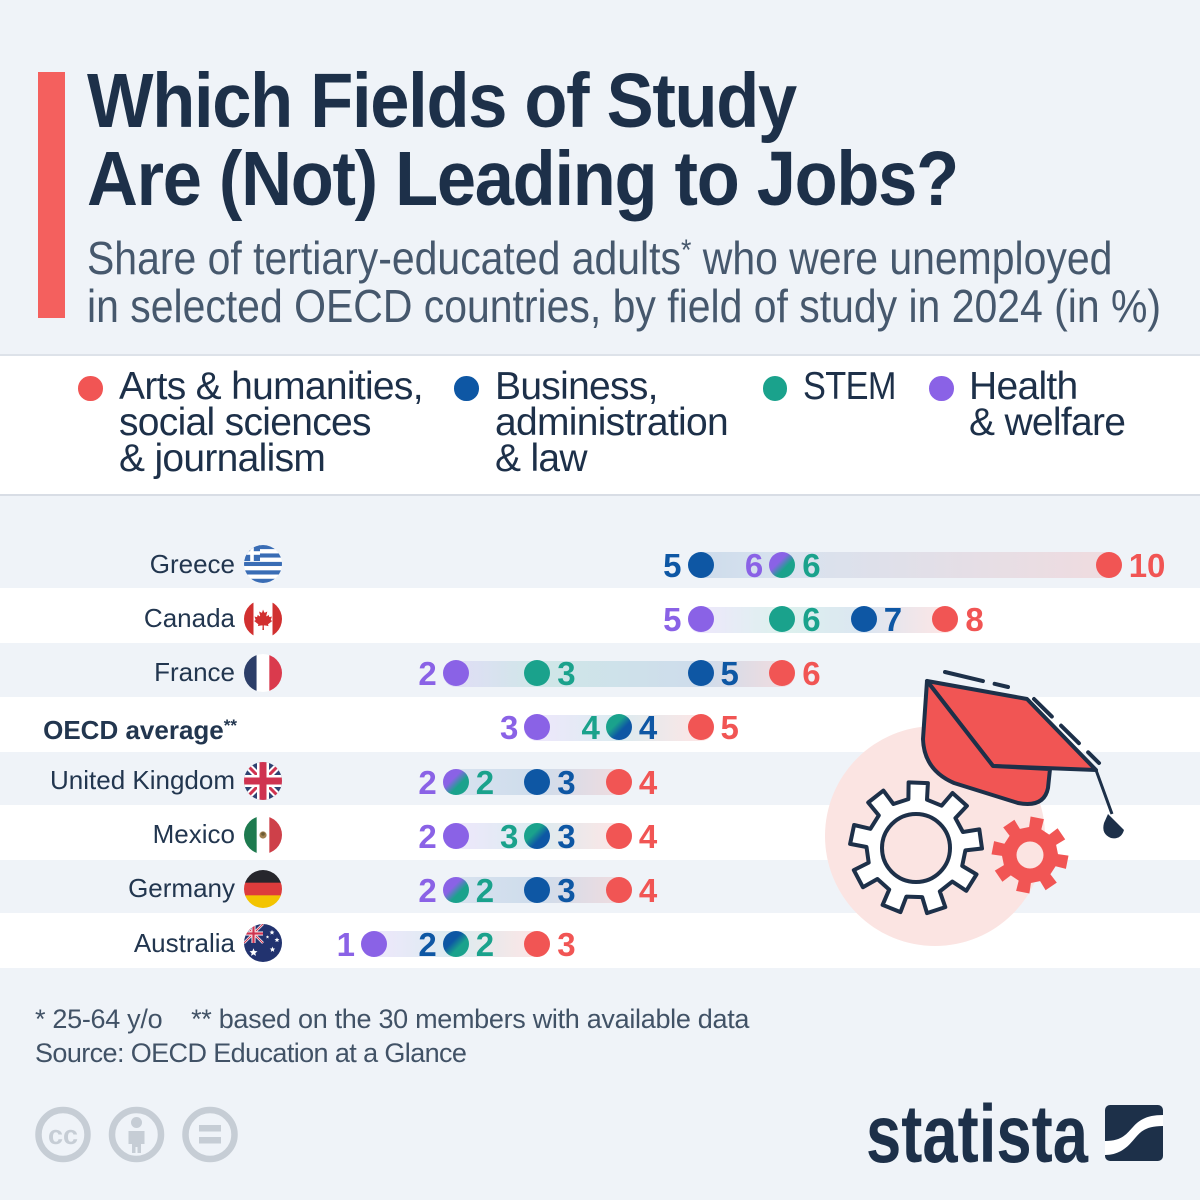  What do you see at coordinates (63, 1135) in the screenshot?
I see `svg-text: cc` at bounding box center [63, 1135].